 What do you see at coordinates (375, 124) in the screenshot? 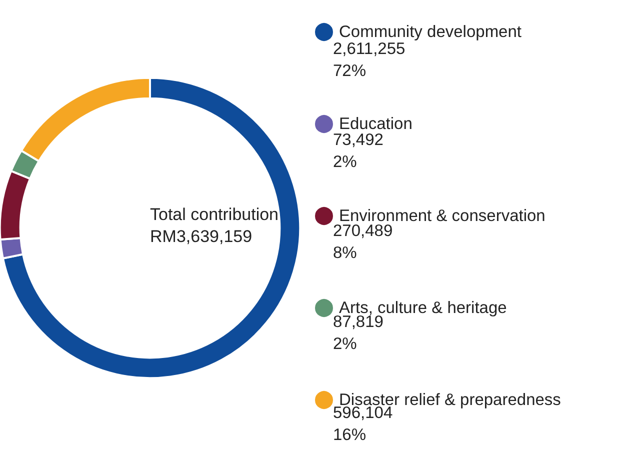
I see `legend-label: Education` at bounding box center [375, 124].